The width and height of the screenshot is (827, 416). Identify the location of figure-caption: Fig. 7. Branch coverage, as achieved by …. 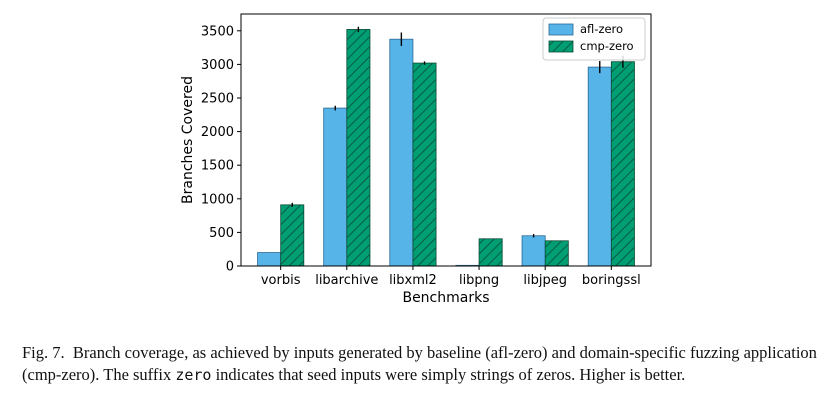
(422, 364).